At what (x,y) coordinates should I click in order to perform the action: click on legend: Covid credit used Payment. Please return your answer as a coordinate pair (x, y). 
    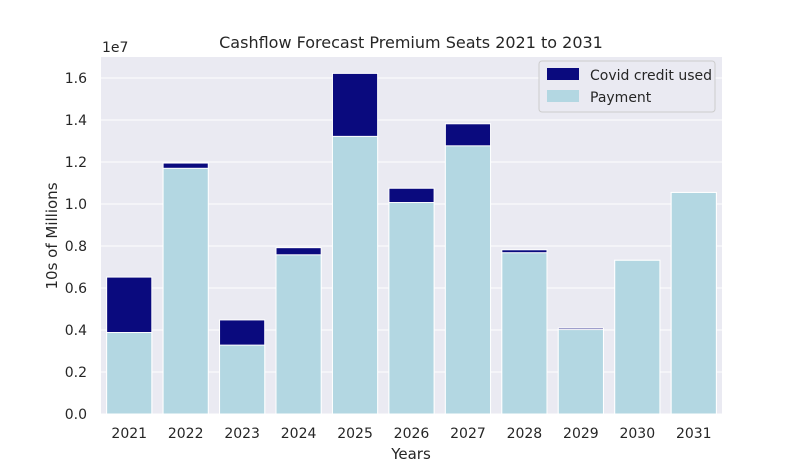
    Looking at the image, I should click on (627, 86).